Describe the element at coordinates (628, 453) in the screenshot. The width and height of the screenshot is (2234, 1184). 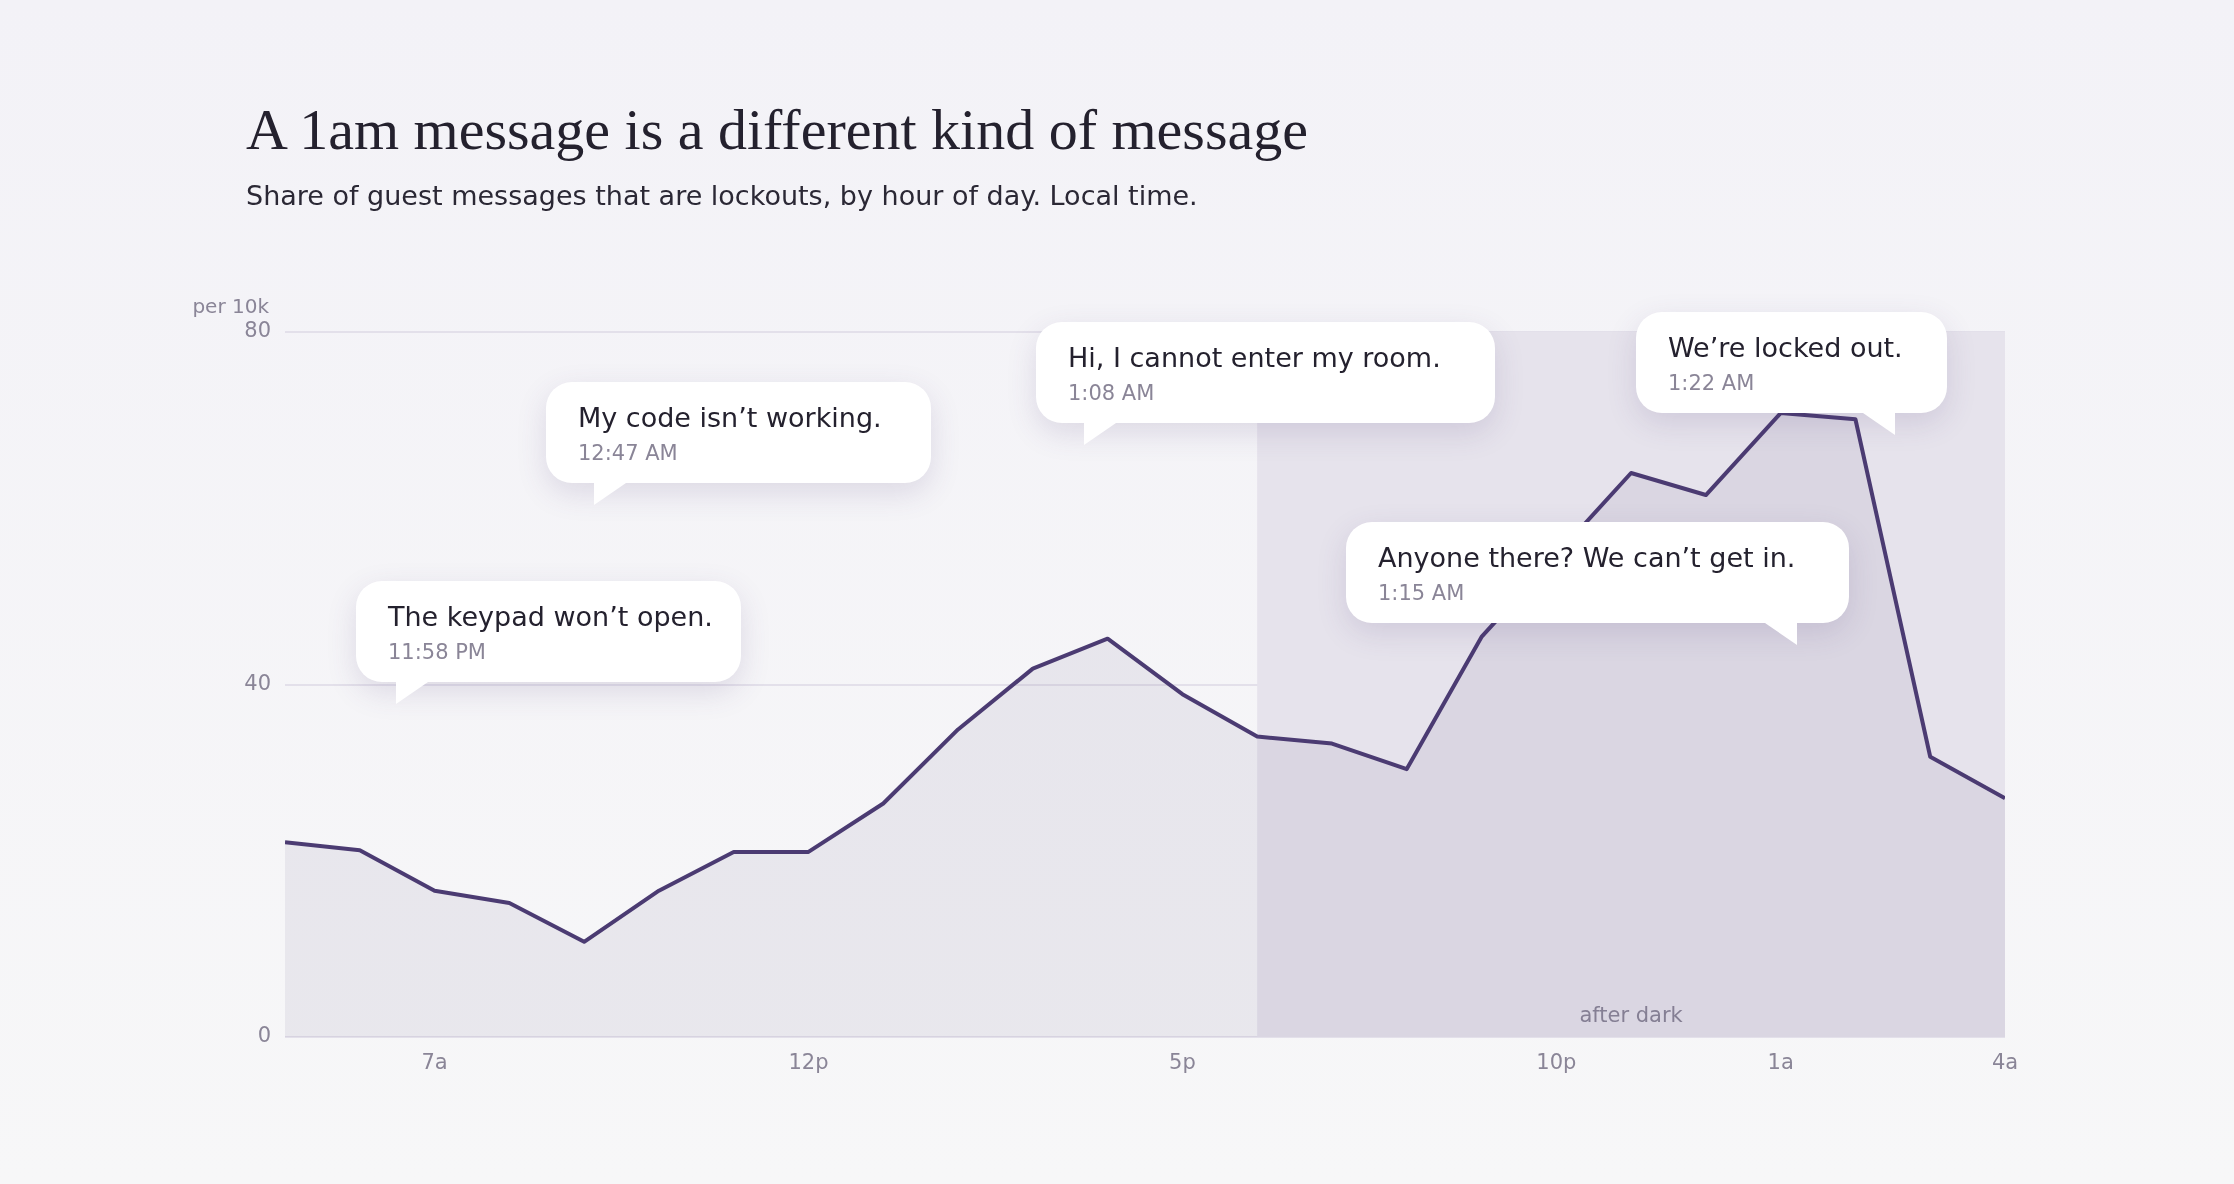
I see `annotation: 12:47 AM` at that location.